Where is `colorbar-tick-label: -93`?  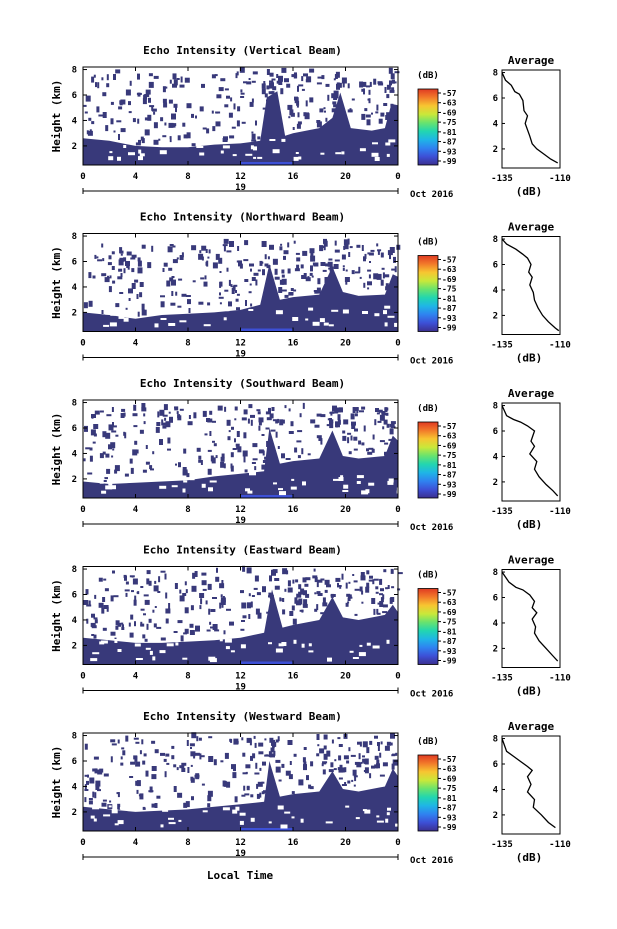
colorbar-tick-label: -93 is located at coordinates (449, 484).